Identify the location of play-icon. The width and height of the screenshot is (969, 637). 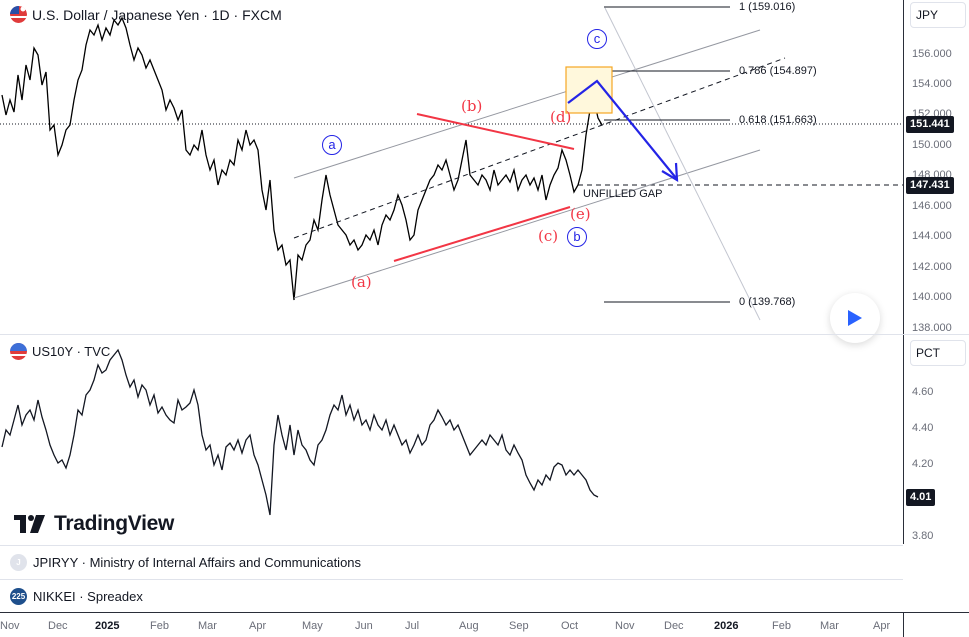
(855, 318).